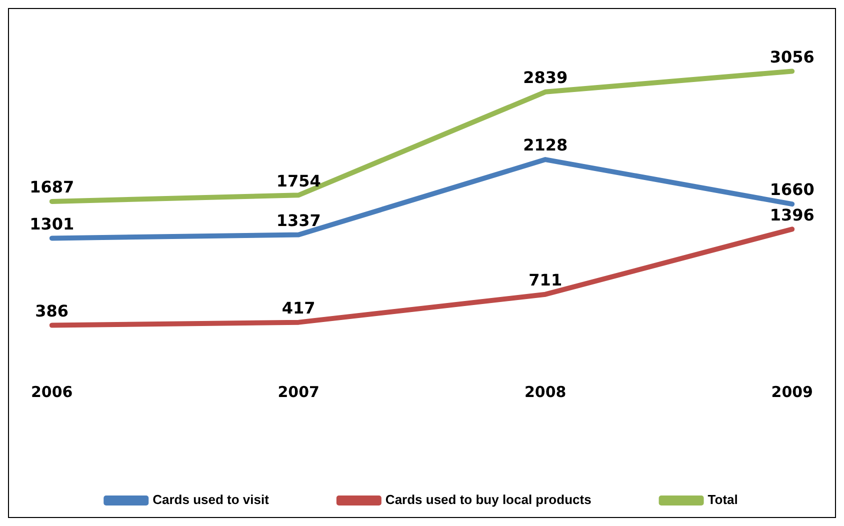 This screenshot has width=844, height=526. What do you see at coordinates (488, 500) in the screenshot?
I see `legend-label: Cards used to buy local products` at bounding box center [488, 500].